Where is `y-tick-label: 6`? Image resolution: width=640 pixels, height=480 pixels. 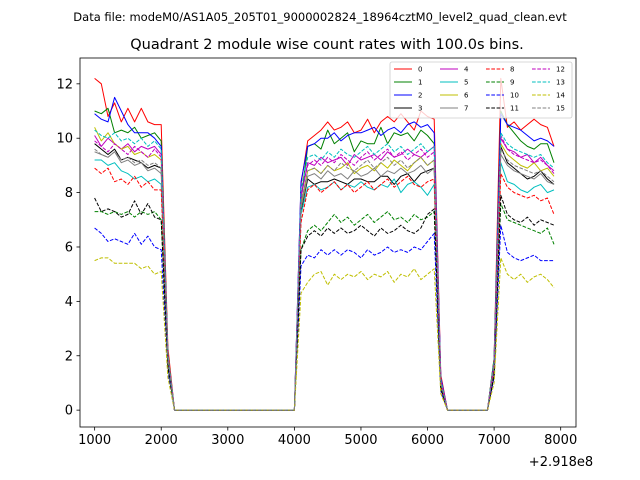
y-tick-label: 6 is located at coordinates (69, 247).